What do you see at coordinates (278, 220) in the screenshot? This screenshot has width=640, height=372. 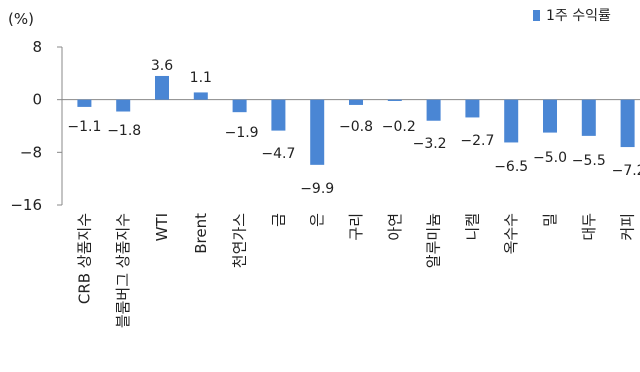 I see `category-label: 금` at bounding box center [278, 220].